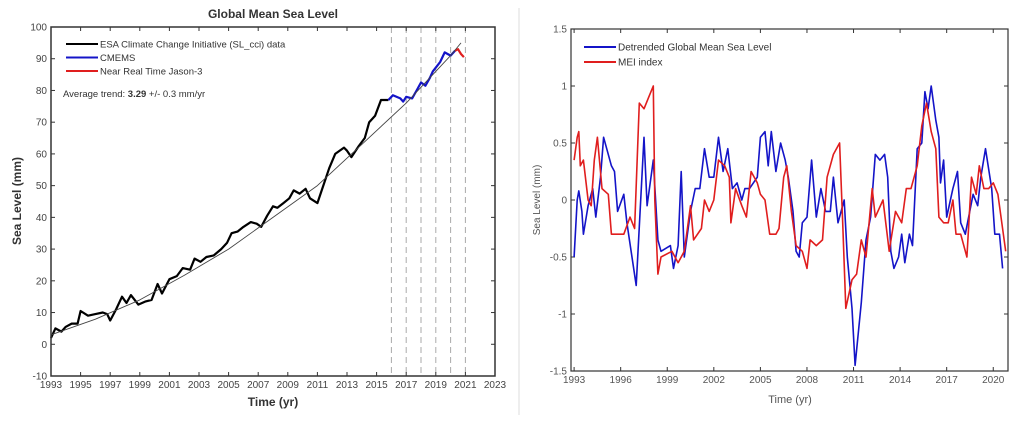 The width and height of the screenshot is (1024, 424). What do you see at coordinates (42, 186) in the screenshot?
I see `y-tick-label: 50` at bounding box center [42, 186].